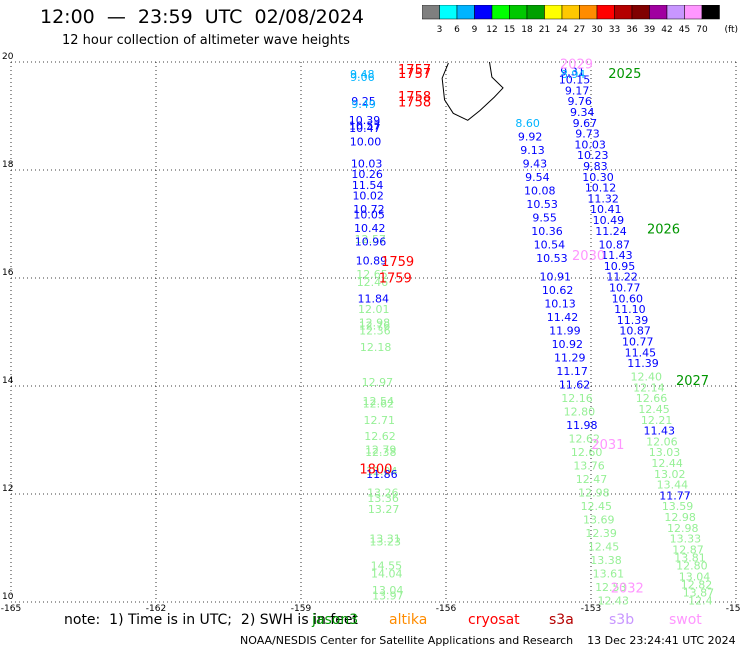 This screenshot has width=740, height=650. I want to click on data-point-label: 12.47, so click(592, 479).